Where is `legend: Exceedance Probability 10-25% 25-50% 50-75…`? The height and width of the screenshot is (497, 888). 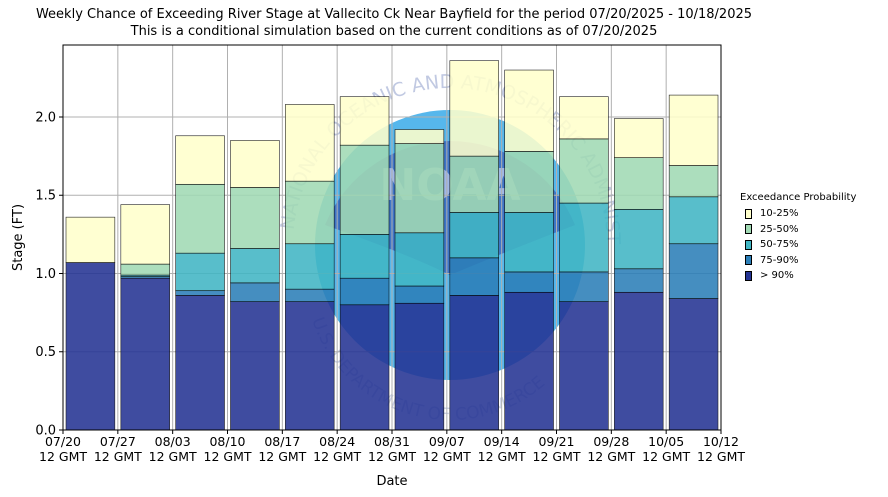
legend: Exceedance Probability 10-25% 25-50% 50-75… is located at coordinates (798, 238).